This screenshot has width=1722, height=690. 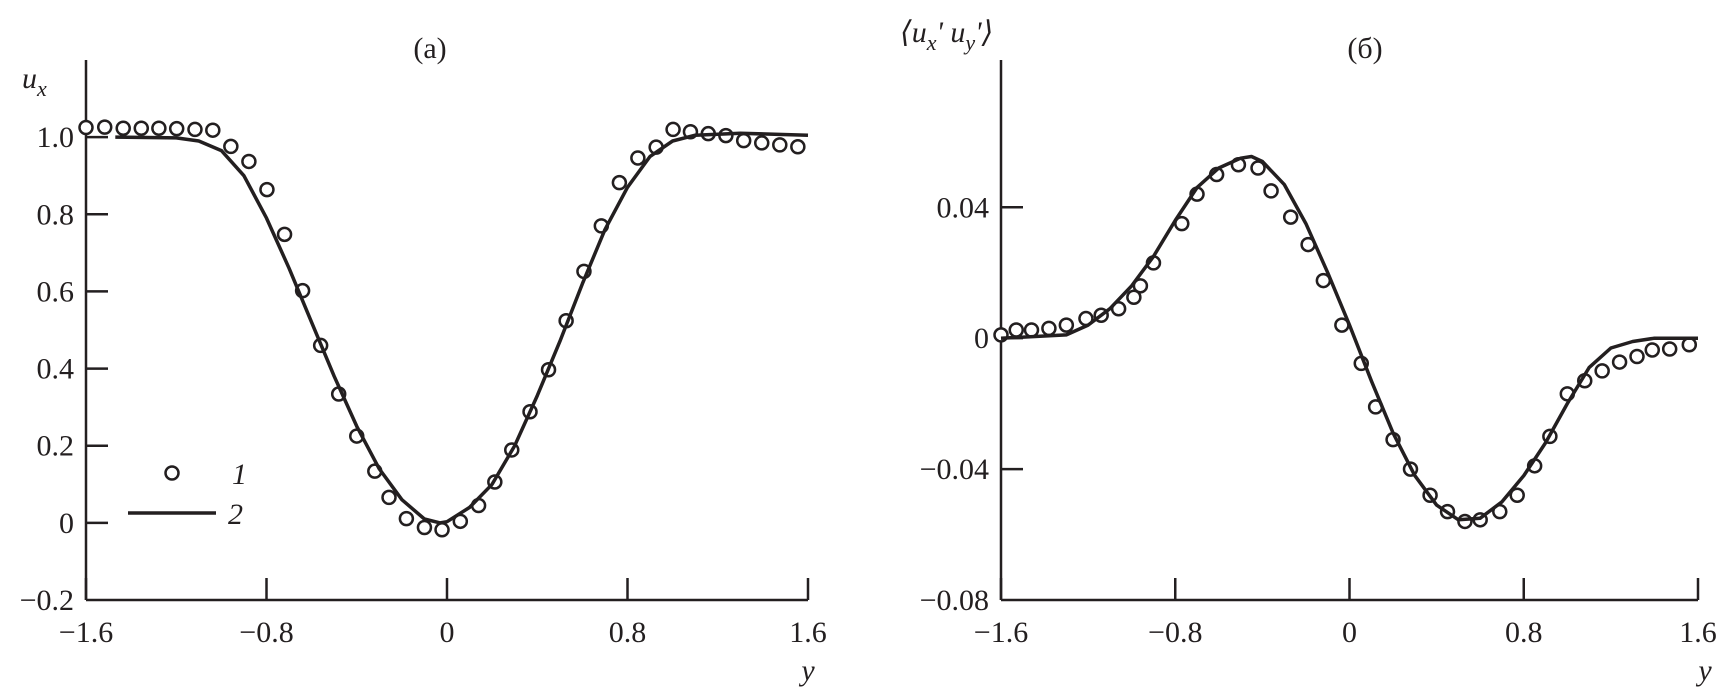 I want to click on panel-b-title: (б), so click(x=1364, y=48).